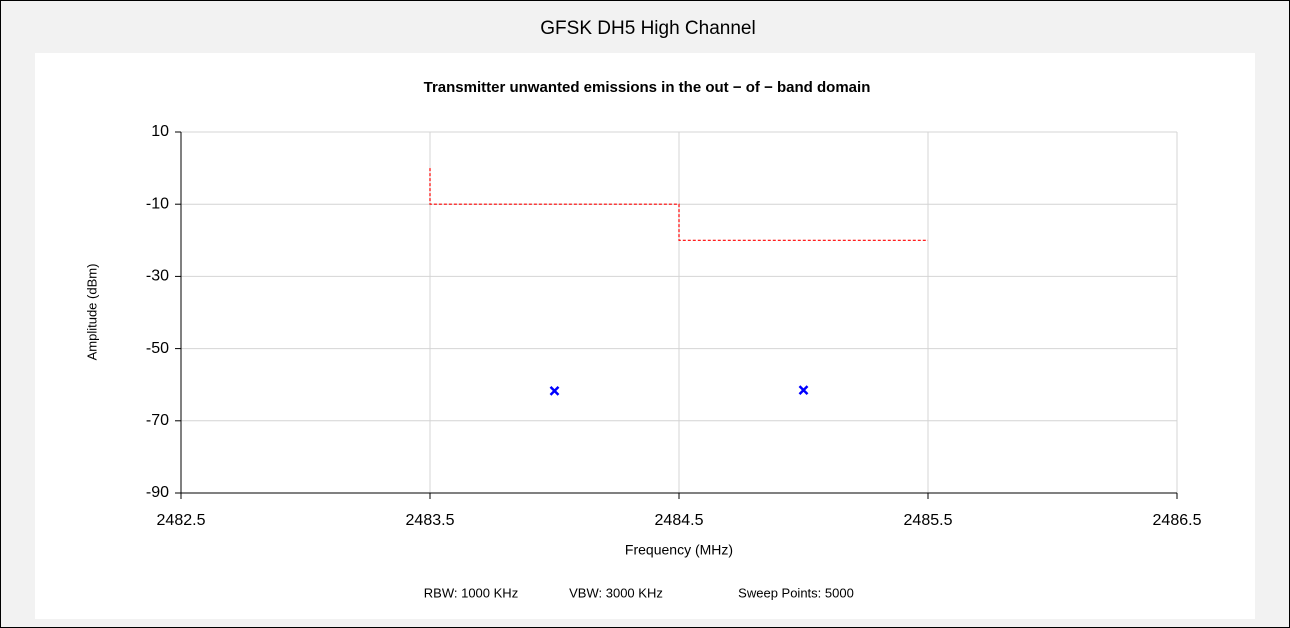 Image resolution: width=1290 pixels, height=628 pixels. Describe the element at coordinates (157, 420) in the screenshot. I see `y-tick-label: -70` at that location.